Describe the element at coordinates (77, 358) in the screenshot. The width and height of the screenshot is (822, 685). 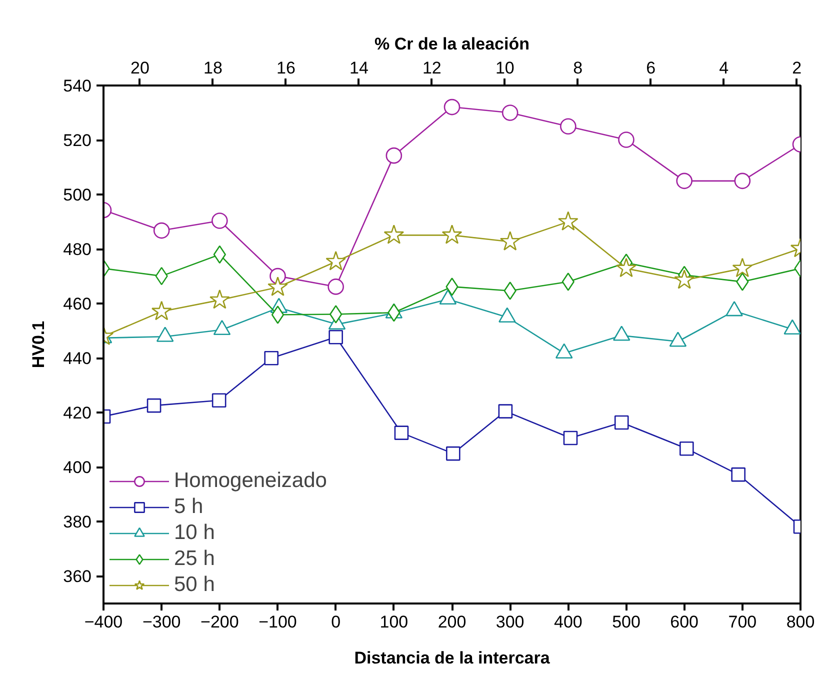
I see `y-tick-label: 440` at that location.